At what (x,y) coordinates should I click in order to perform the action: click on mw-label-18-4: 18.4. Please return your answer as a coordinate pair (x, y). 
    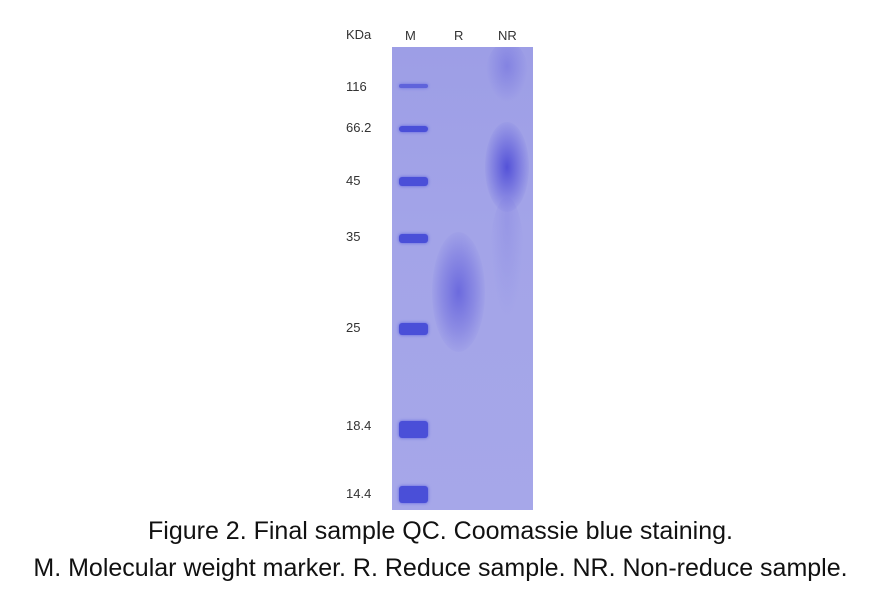
    Looking at the image, I should click on (359, 425).